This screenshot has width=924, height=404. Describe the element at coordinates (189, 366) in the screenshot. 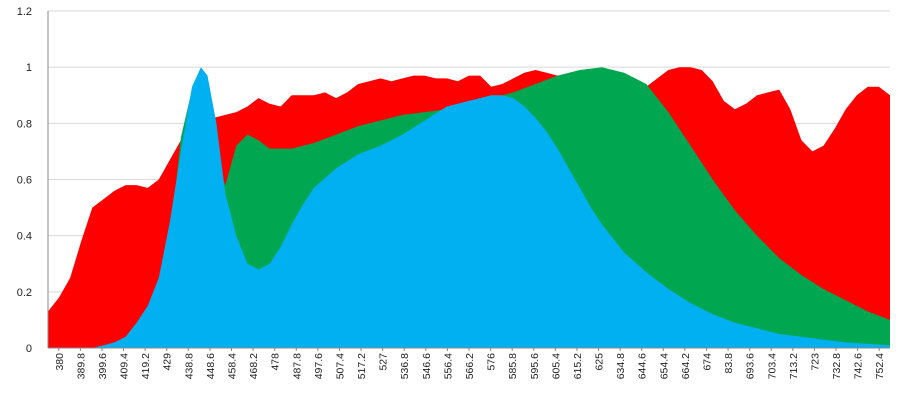

I see `x-tick-label: 438.8` at that location.